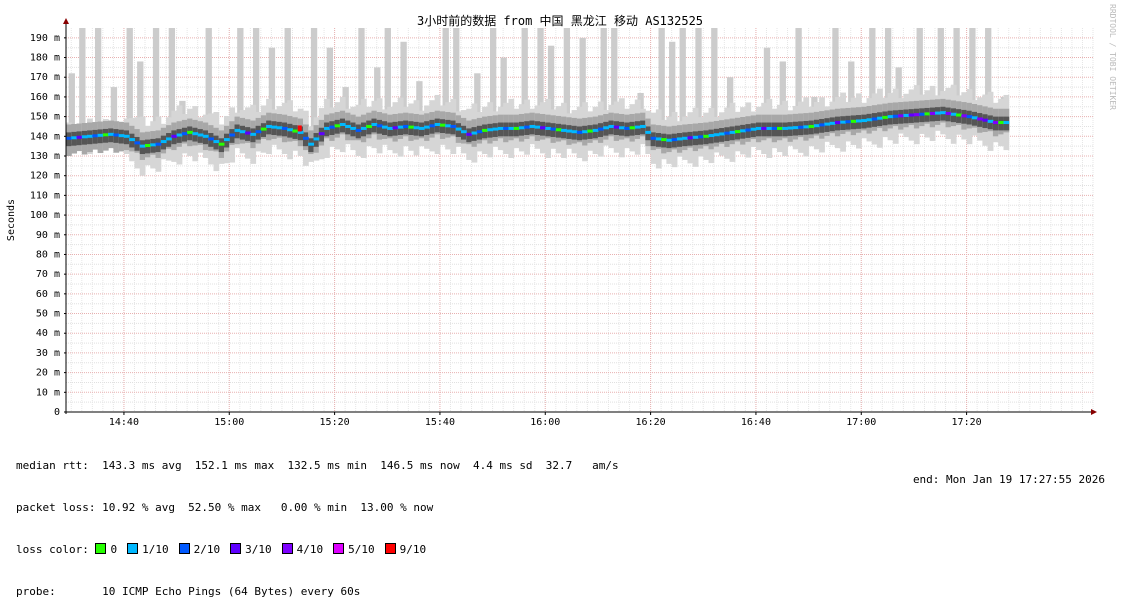 This screenshot has height=613, width=1121. Describe the element at coordinates (48, 333) in the screenshot. I see `y-tick-label: 40 m` at that location.